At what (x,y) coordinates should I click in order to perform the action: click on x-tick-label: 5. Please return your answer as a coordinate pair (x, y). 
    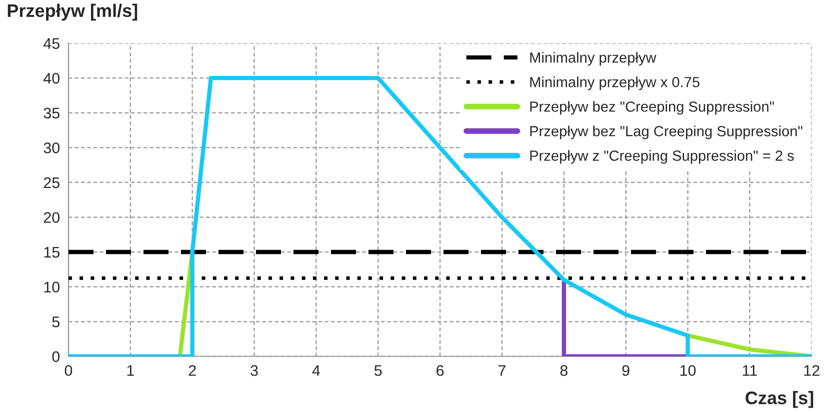
    Looking at the image, I should click on (378, 370).